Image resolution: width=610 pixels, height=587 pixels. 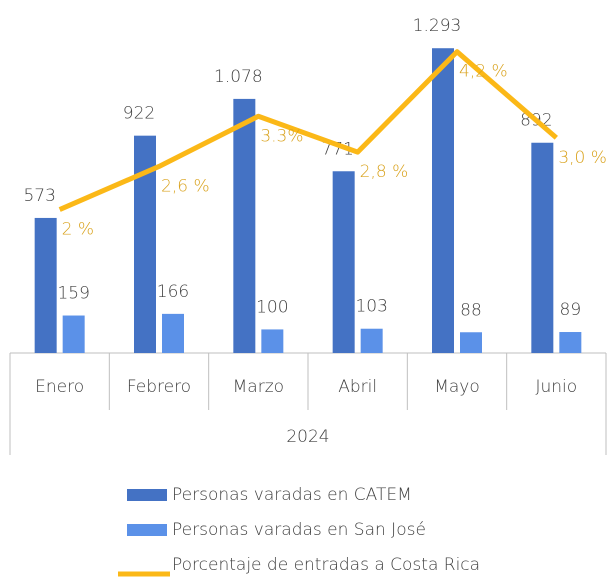 What do you see at coordinates (582, 158) in the screenshot?
I see `line-data-label: 3,0 %` at bounding box center [582, 158].